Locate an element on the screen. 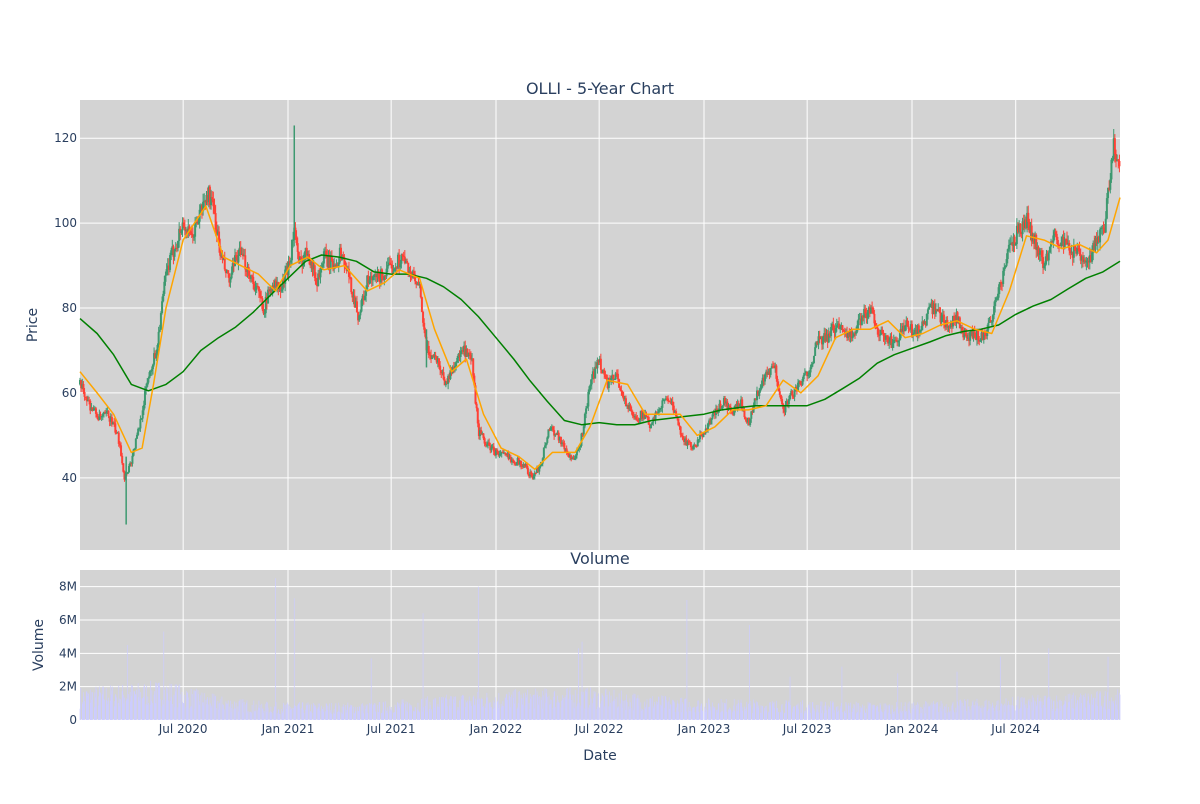 This screenshot has width=1200, height=804. price-y-tick-label: 100 is located at coordinates (65, 223).